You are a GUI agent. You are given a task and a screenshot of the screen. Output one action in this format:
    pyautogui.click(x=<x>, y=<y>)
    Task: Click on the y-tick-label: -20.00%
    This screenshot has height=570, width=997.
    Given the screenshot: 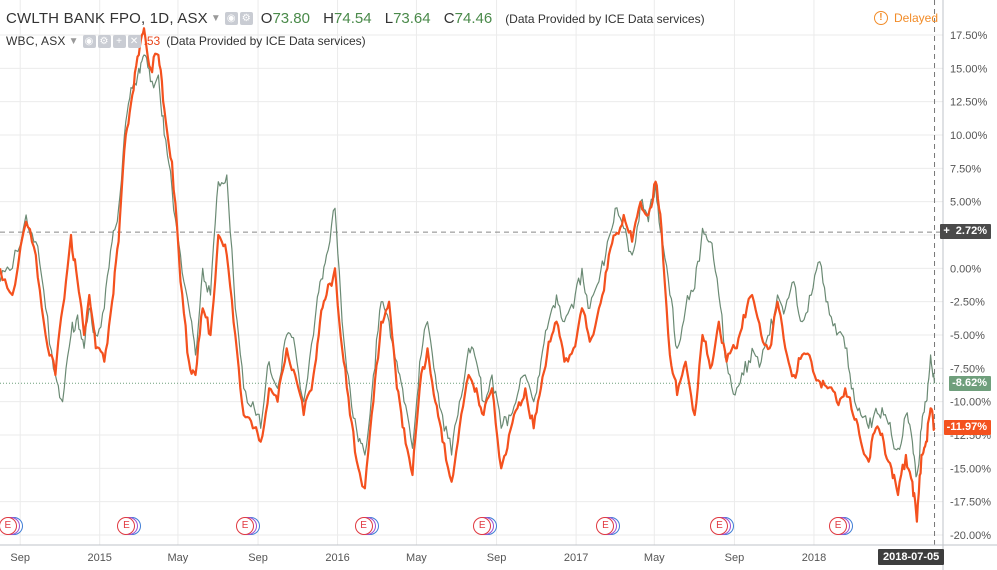 What is the action you would take?
    pyautogui.click(x=970, y=536)
    